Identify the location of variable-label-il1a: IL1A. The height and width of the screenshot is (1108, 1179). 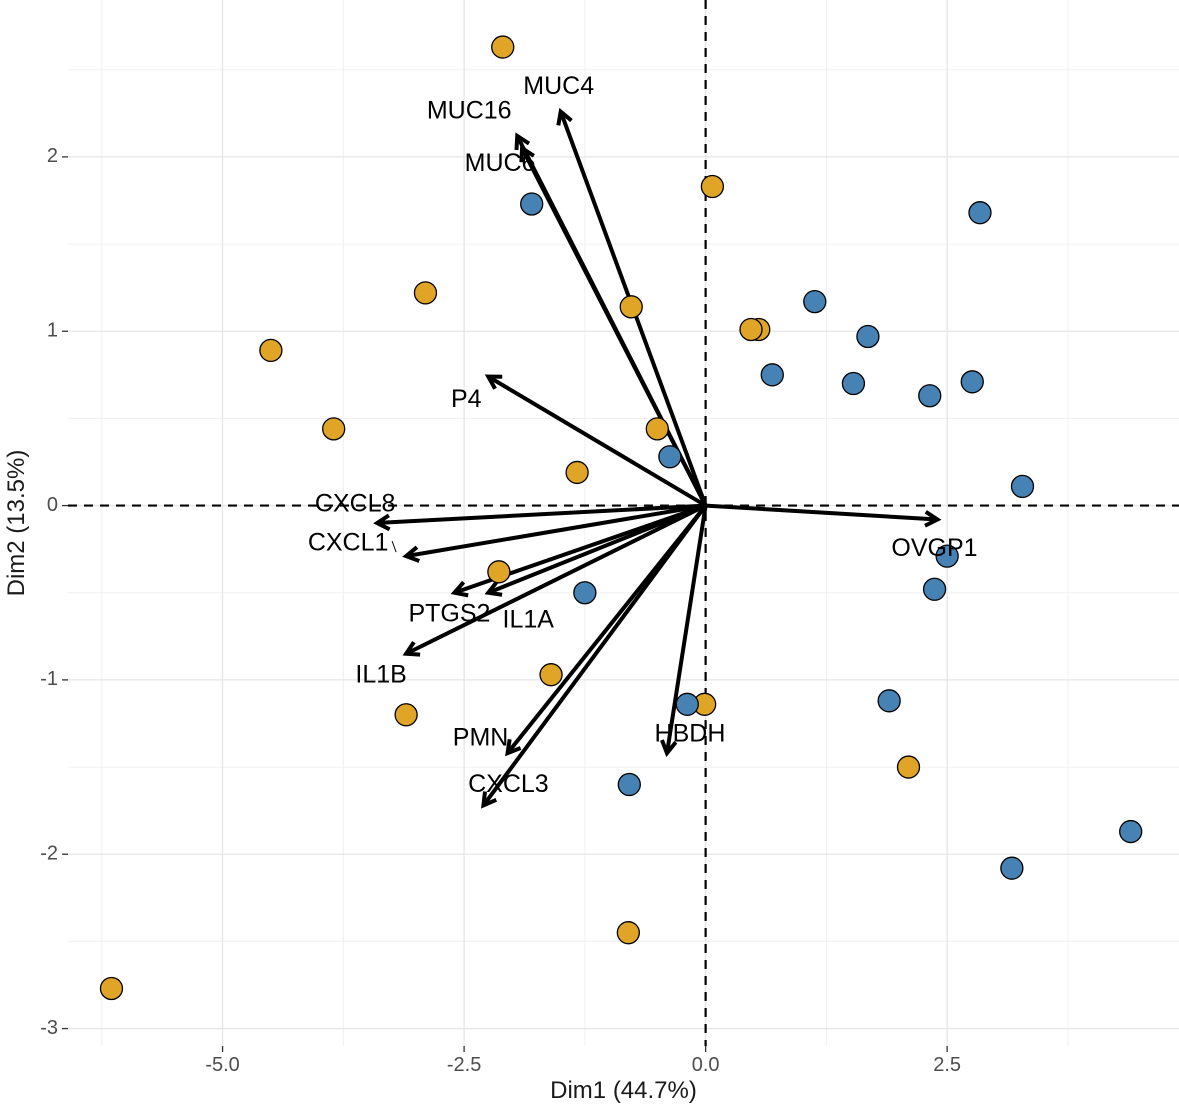
(529, 619).